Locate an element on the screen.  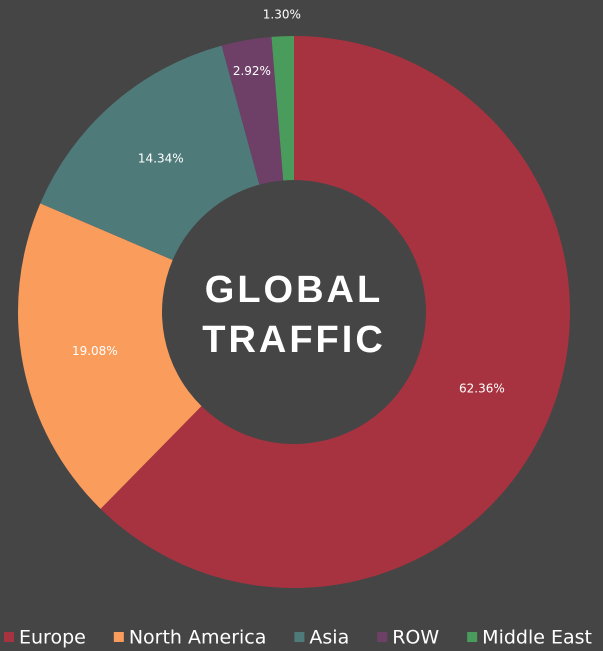
value-label: 1.30% is located at coordinates (282, 15).